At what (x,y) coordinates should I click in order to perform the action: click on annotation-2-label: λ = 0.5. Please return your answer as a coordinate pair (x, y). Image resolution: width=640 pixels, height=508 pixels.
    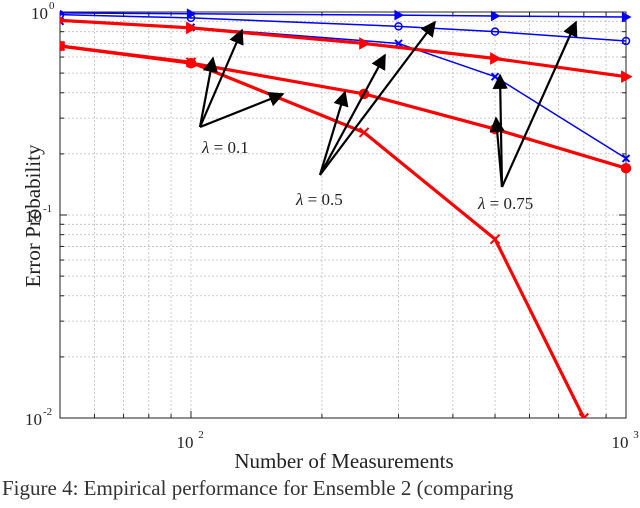
    Looking at the image, I should click on (319, 199).